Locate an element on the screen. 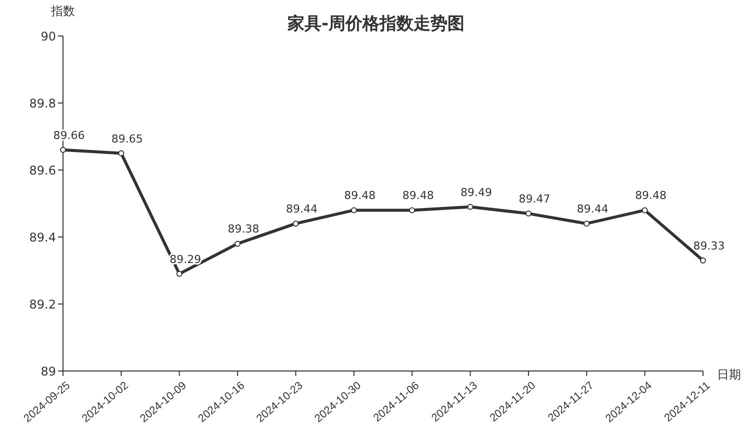  data-label: 89.33 is located at coordinates (709, 245).